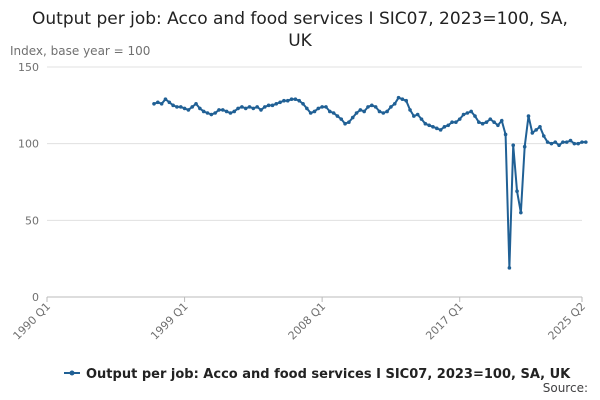 Image resolution: width=600 pixels, height=400 pixels. I want to click on x-tick-label: 1999 Q1, so click(169, 321).